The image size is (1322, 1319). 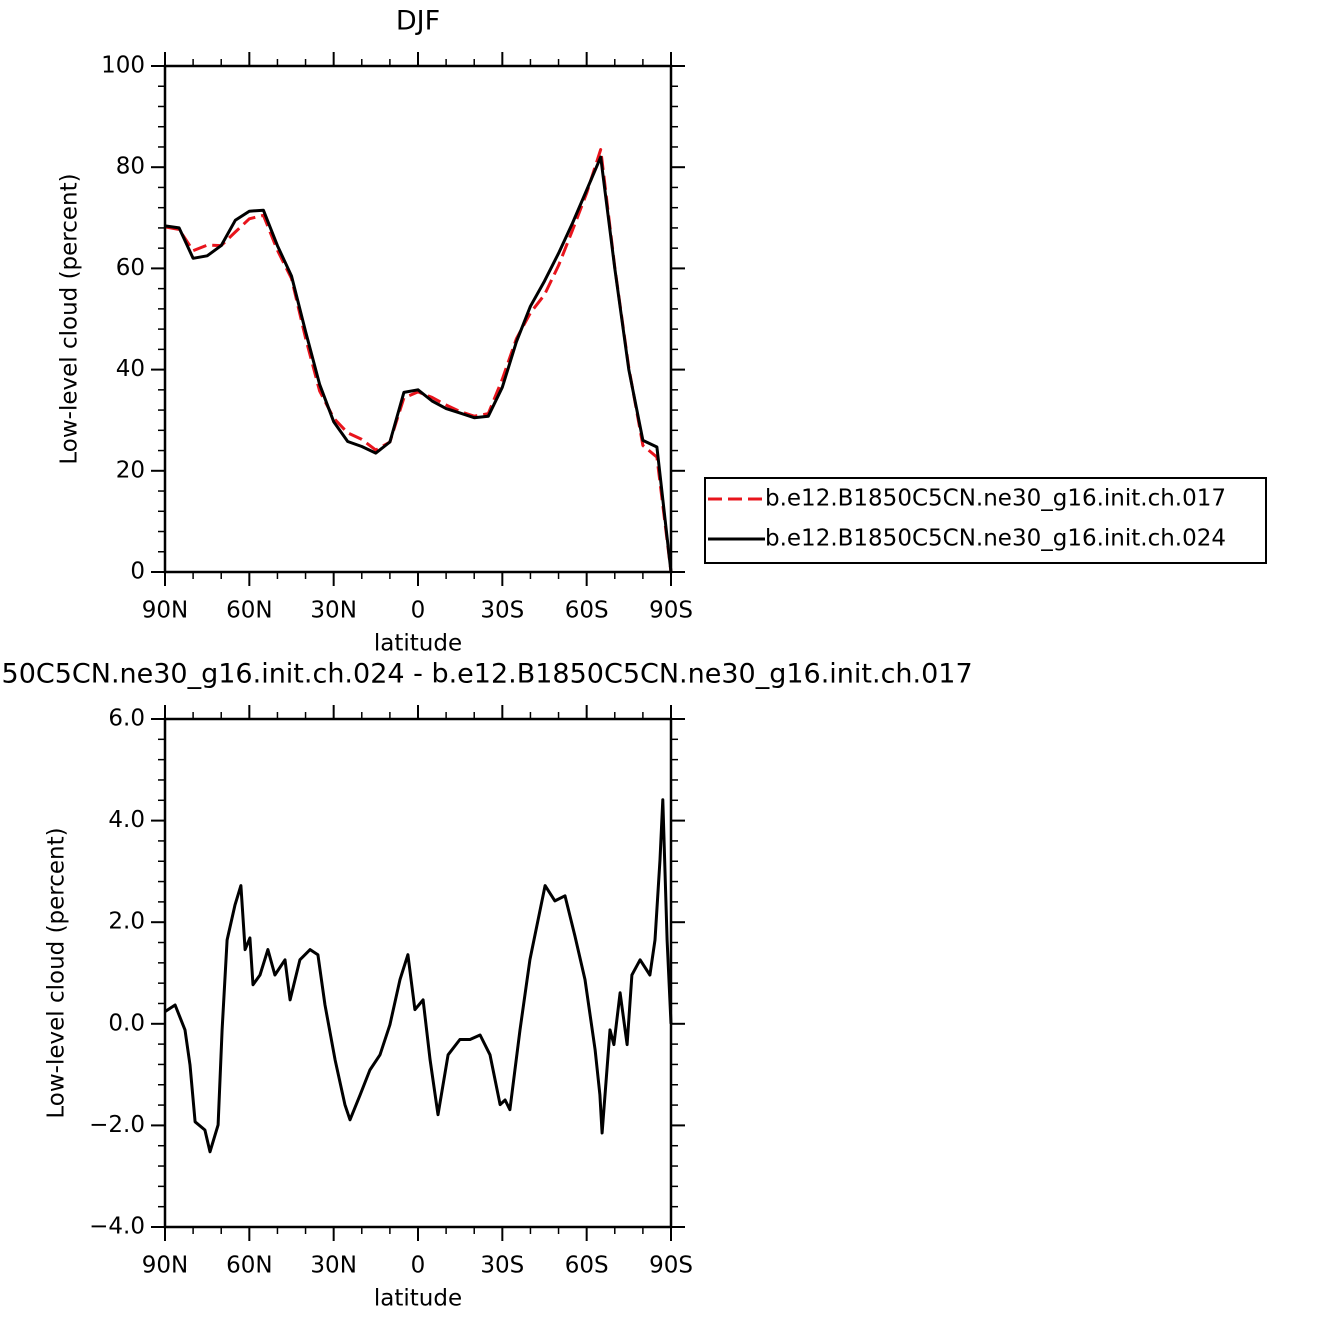 I want to click on y-tick-label: 40, so click(x=130, y=369).